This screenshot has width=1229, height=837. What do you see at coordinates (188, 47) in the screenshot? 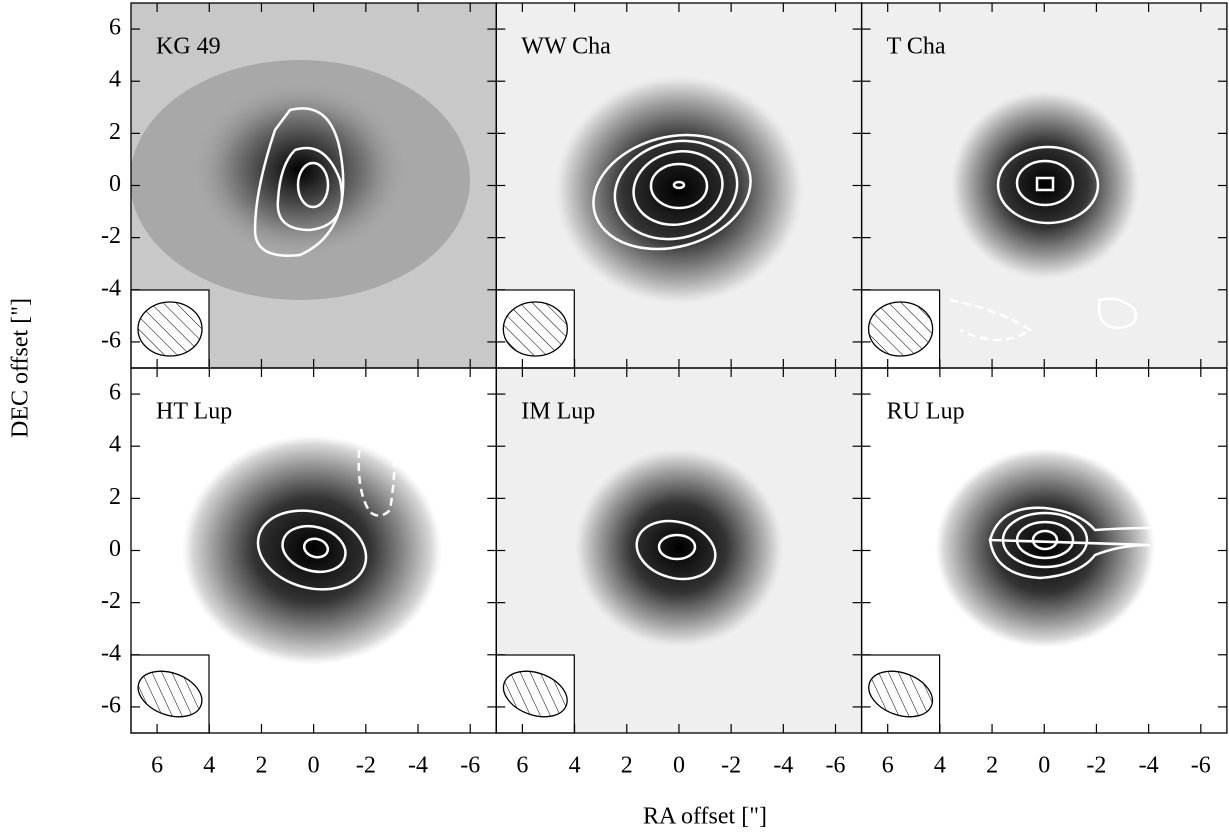
I see `panel-title: KG 49` at bounding box center [188, 47].